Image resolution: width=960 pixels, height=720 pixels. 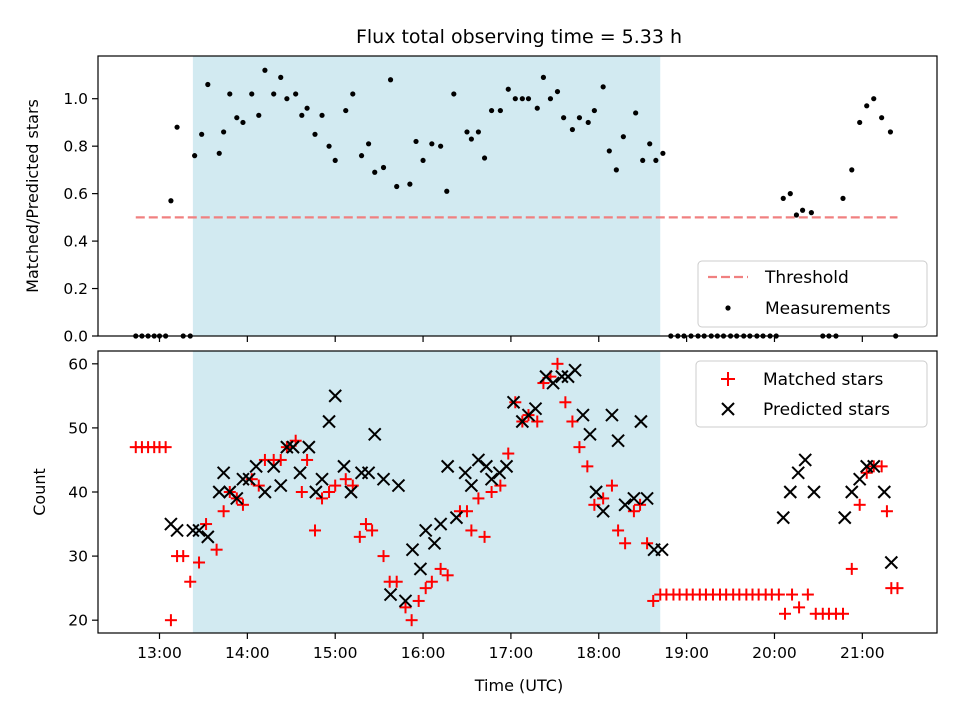 What do you see at coordinates (247, 653) in the screenshot?
I see `x-tick-label: 14:00` at bounding box center [247, 653].